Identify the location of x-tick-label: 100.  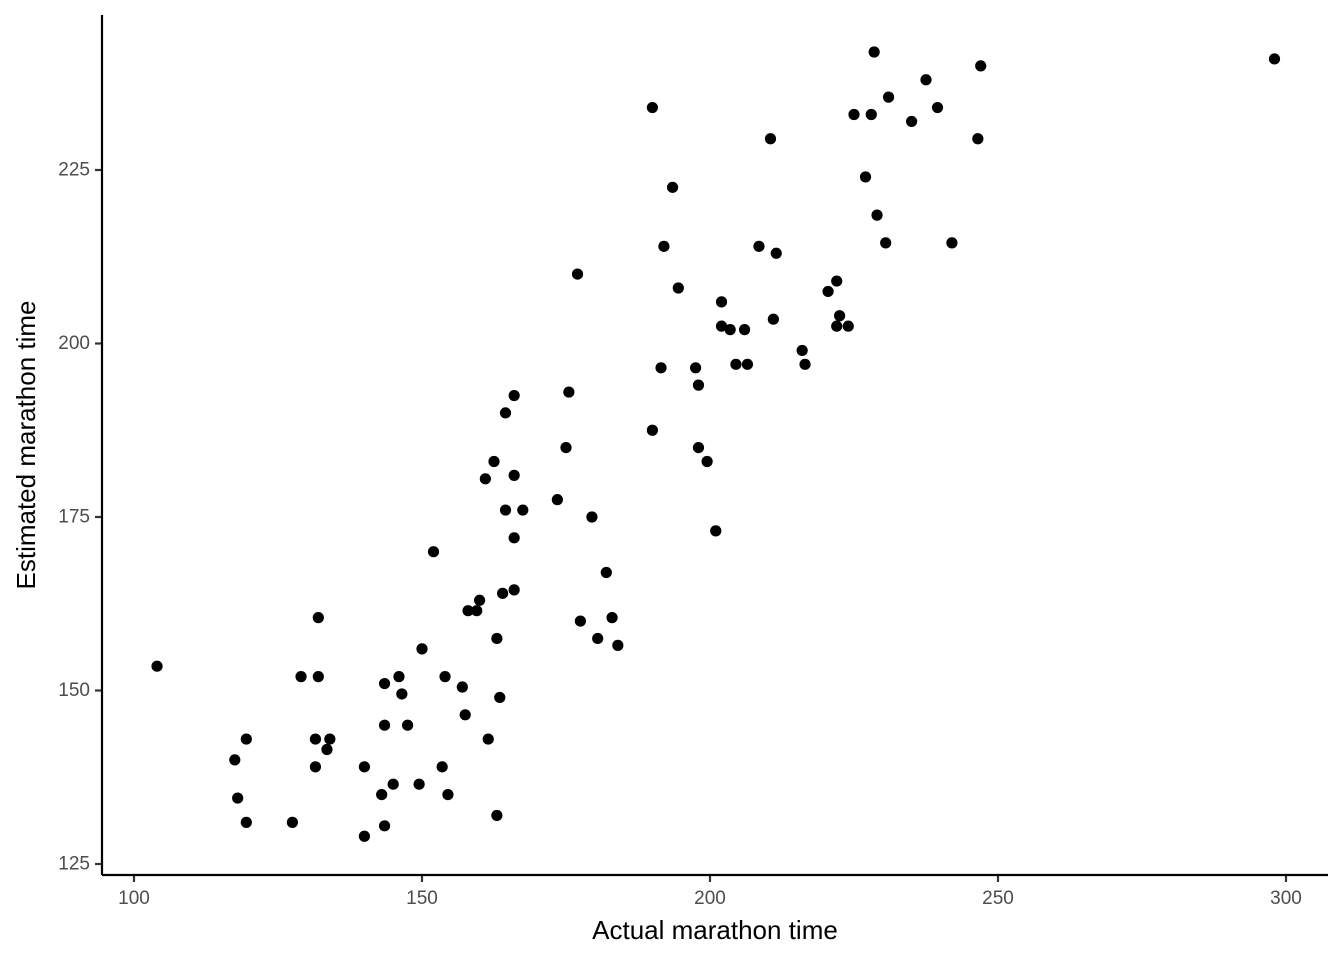
(134, 898).